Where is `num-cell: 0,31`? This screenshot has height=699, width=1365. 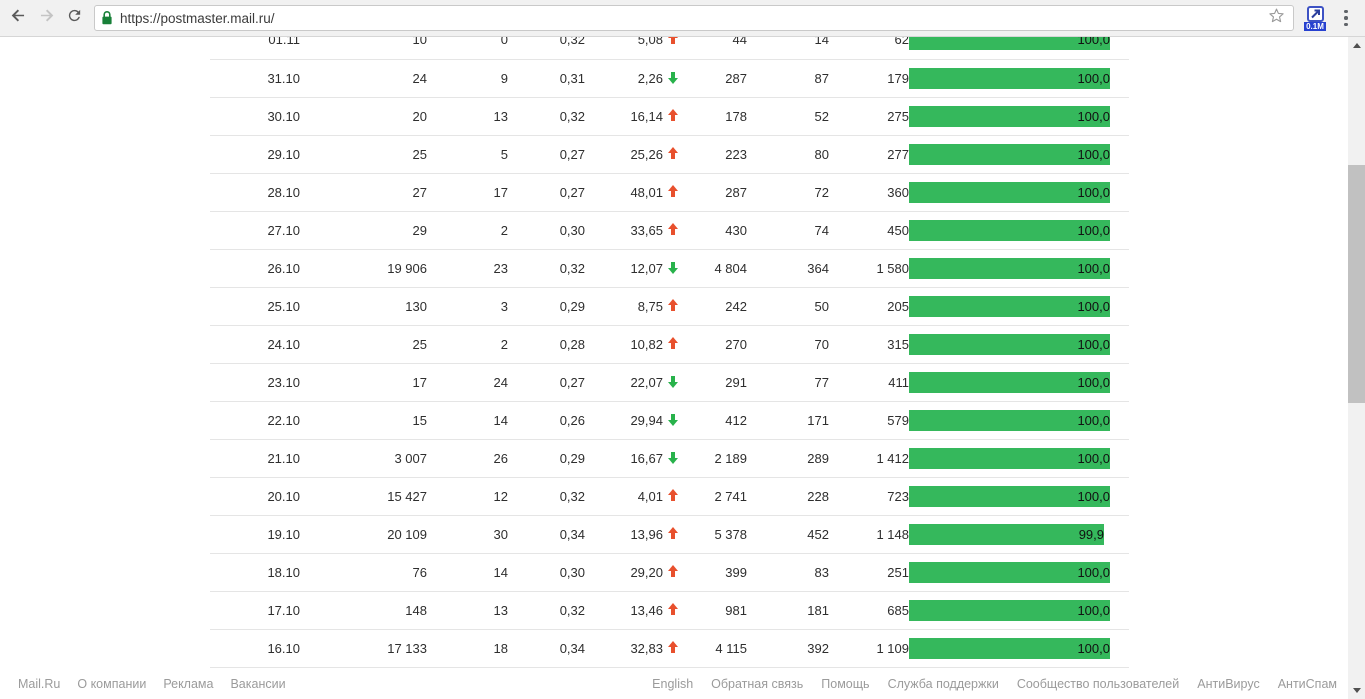 num-cell: 0,31 is located at coordinates (546, 78).